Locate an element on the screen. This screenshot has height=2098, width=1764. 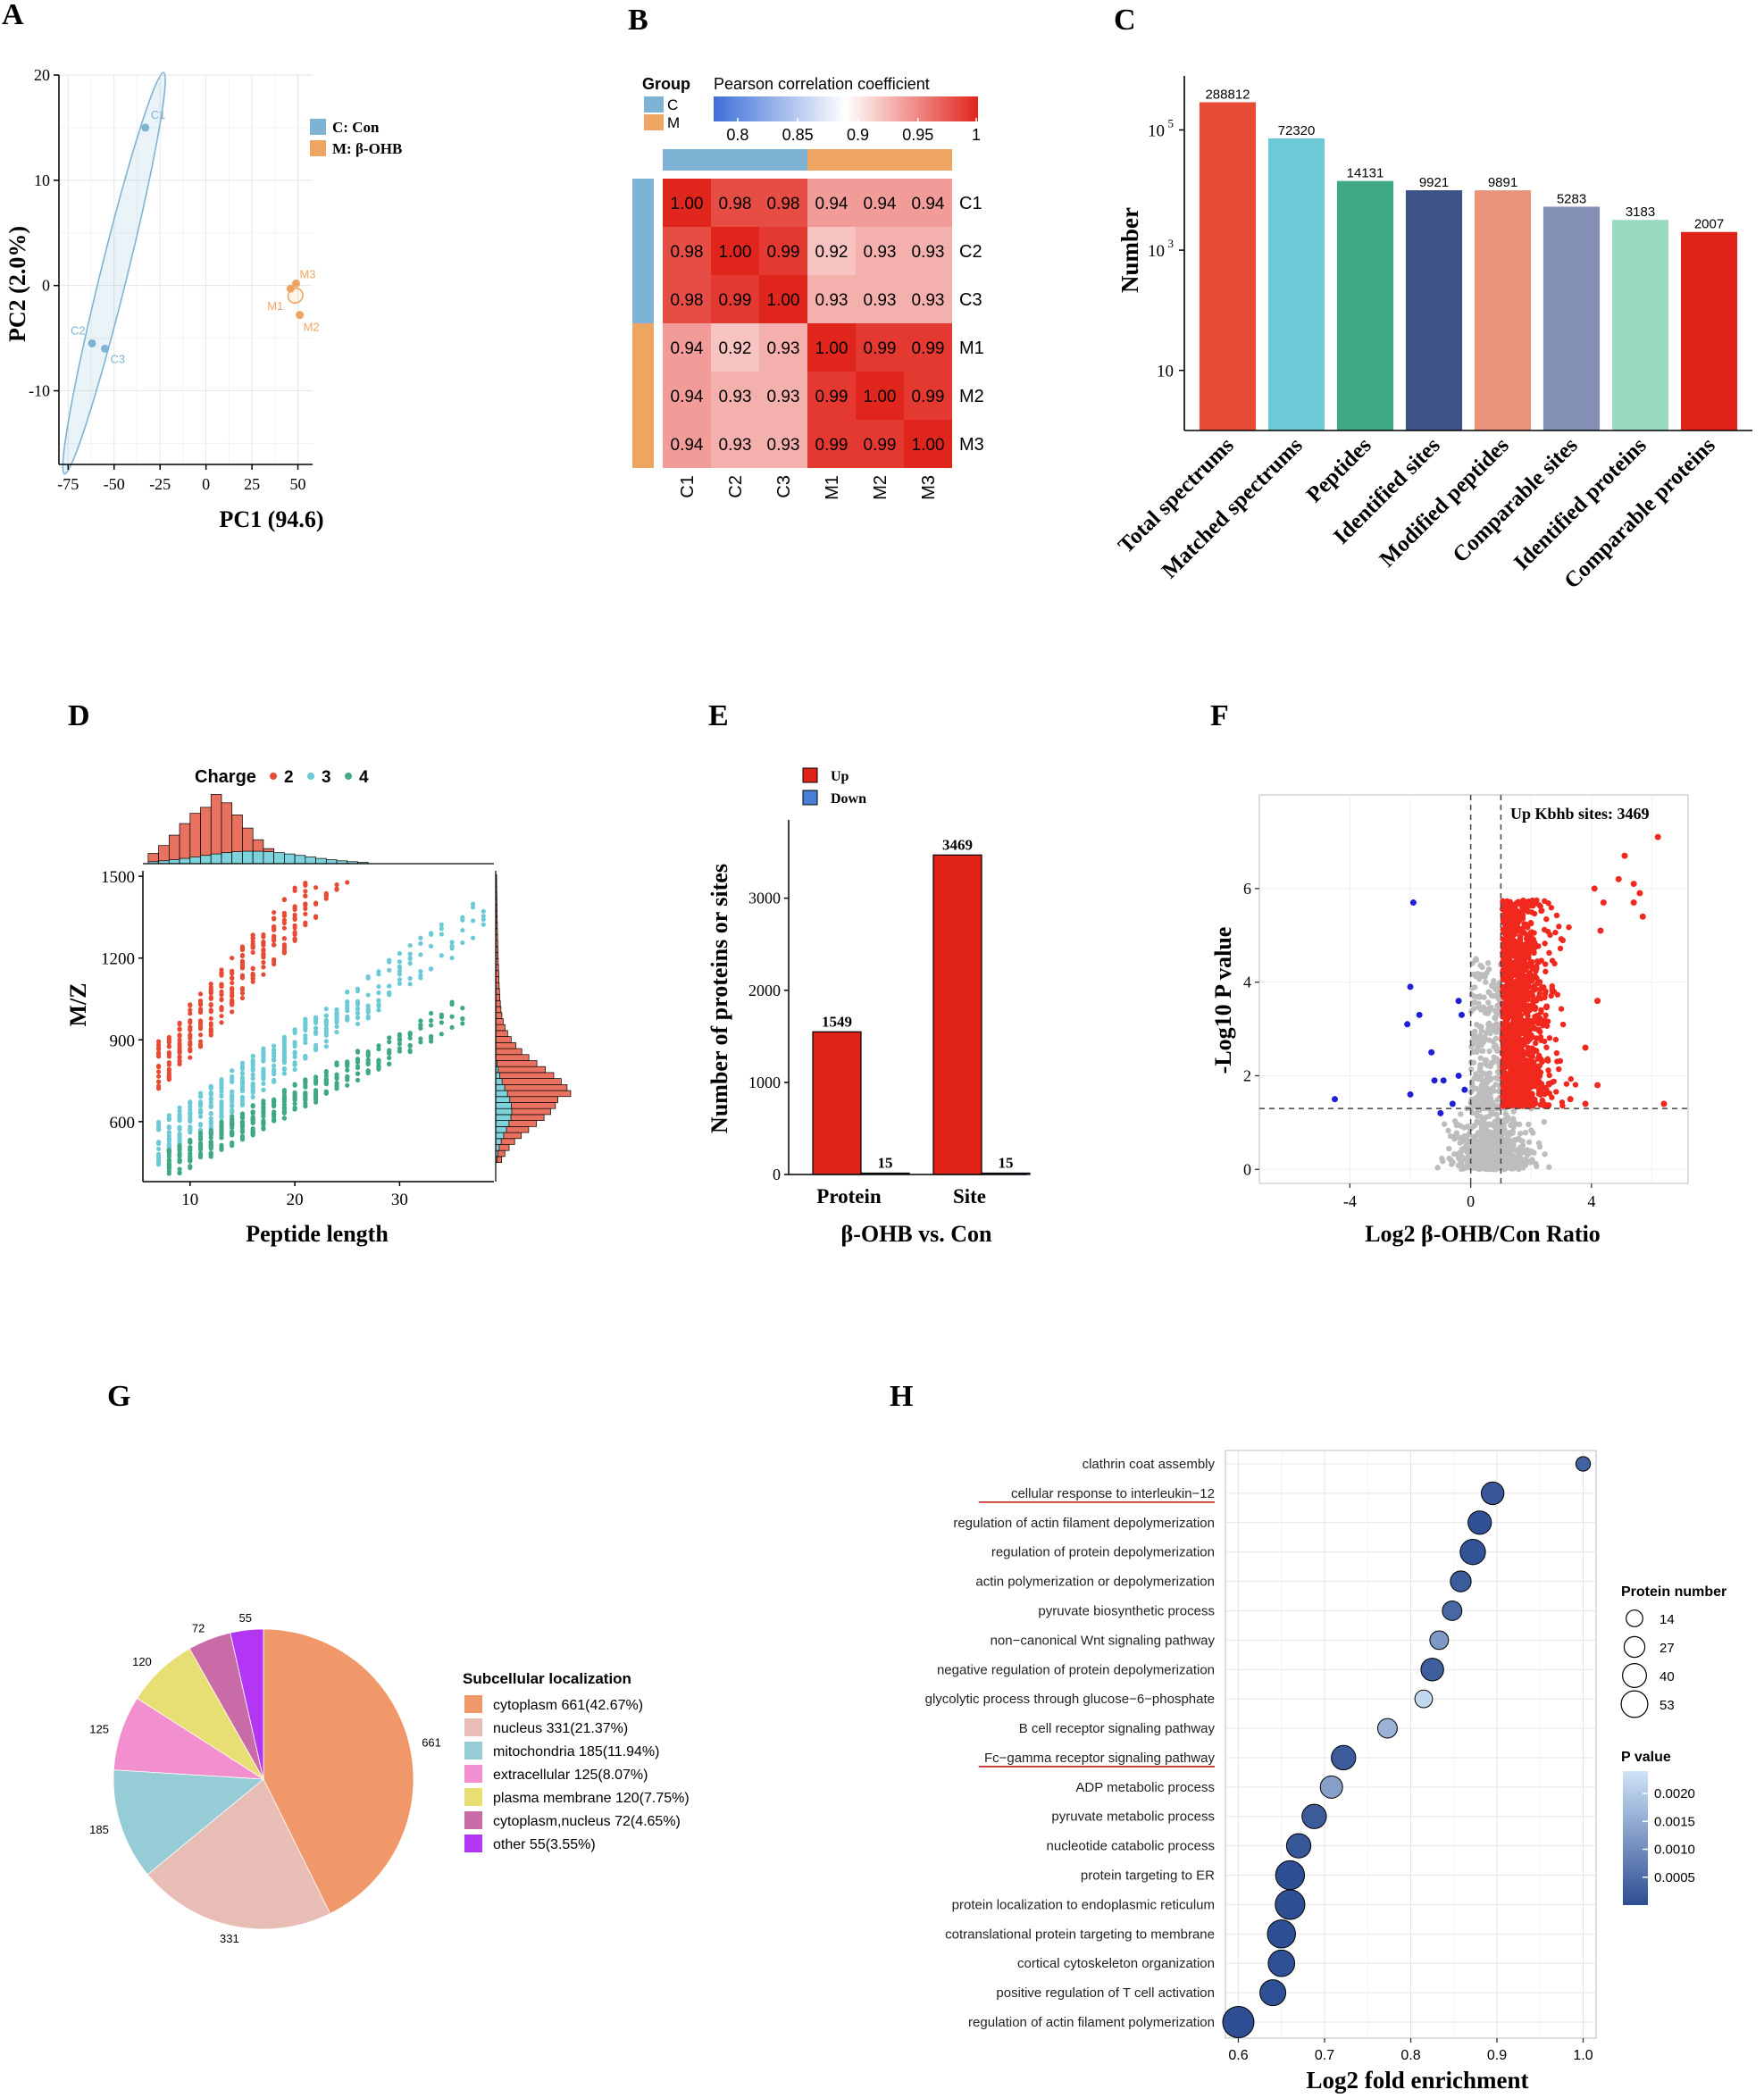
pie-legend-label: extracellular 125(8.07%) is located at coordinates (570, 1775).